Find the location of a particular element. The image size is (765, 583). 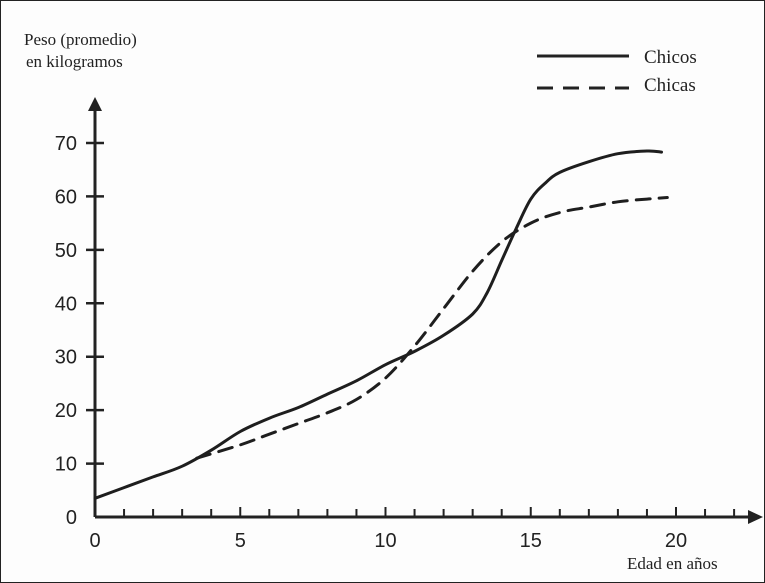

y-tick-label-60: 60 is located at coordinates (66, 197).